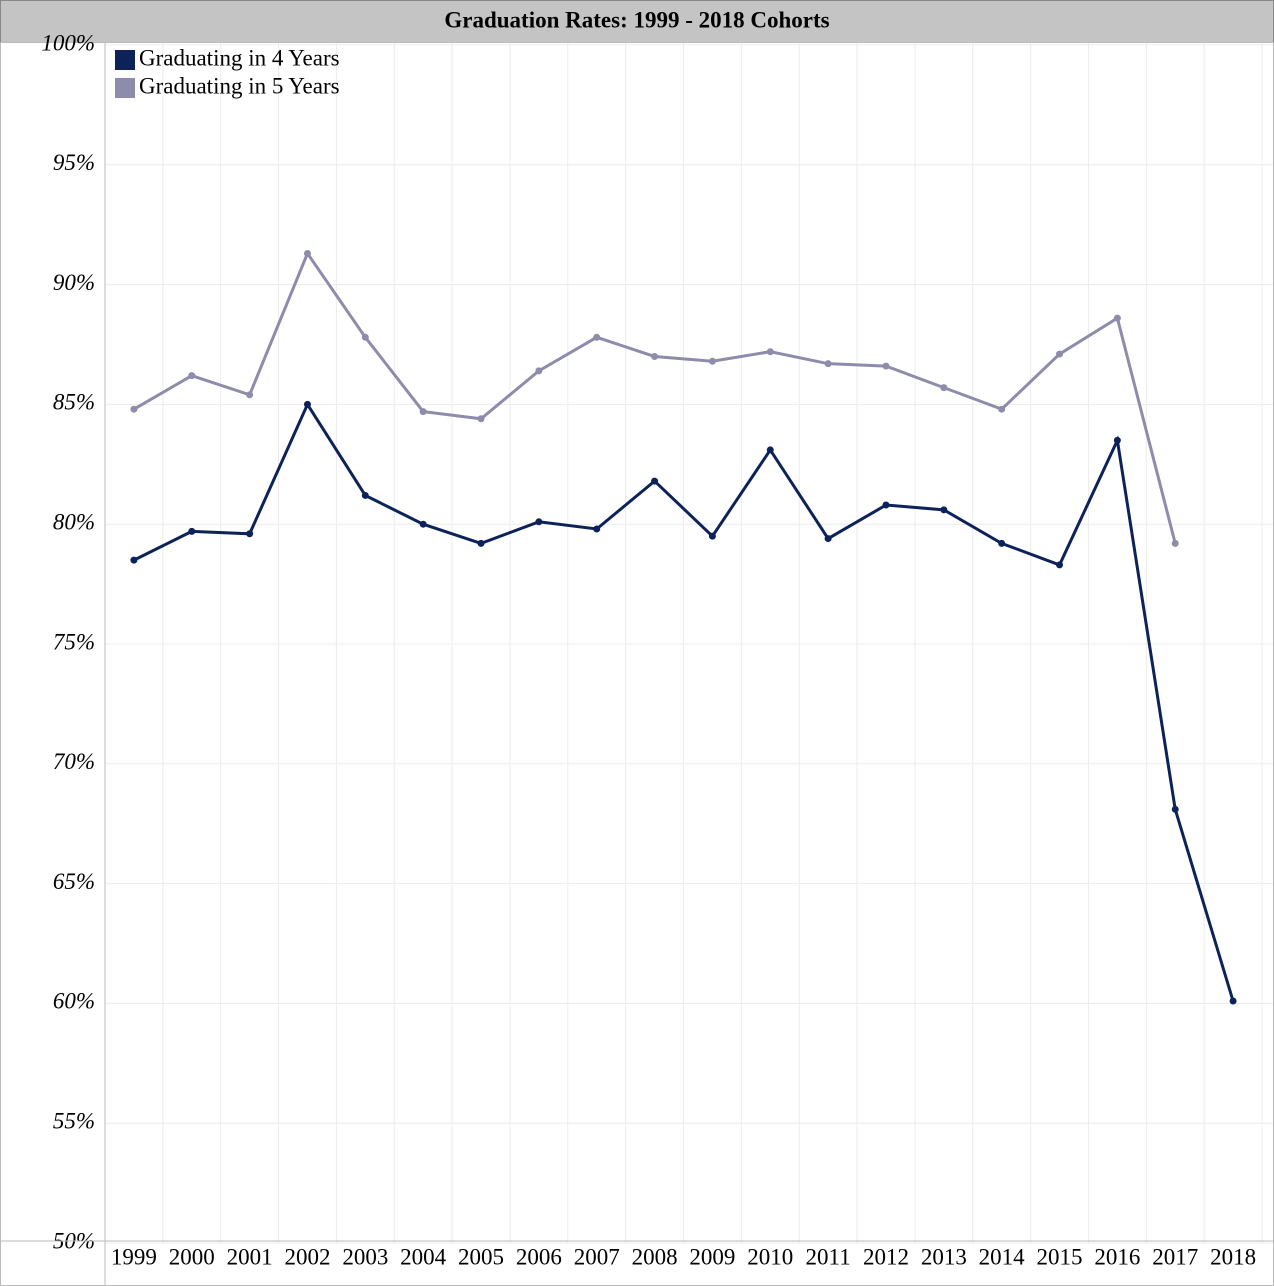 The height and width of the screenshot is (1286, 1274). What do you see at coordinates (74, 402) in the screenshot?
I see `y-tick-label: 85%` at bounding box center [74, 402].